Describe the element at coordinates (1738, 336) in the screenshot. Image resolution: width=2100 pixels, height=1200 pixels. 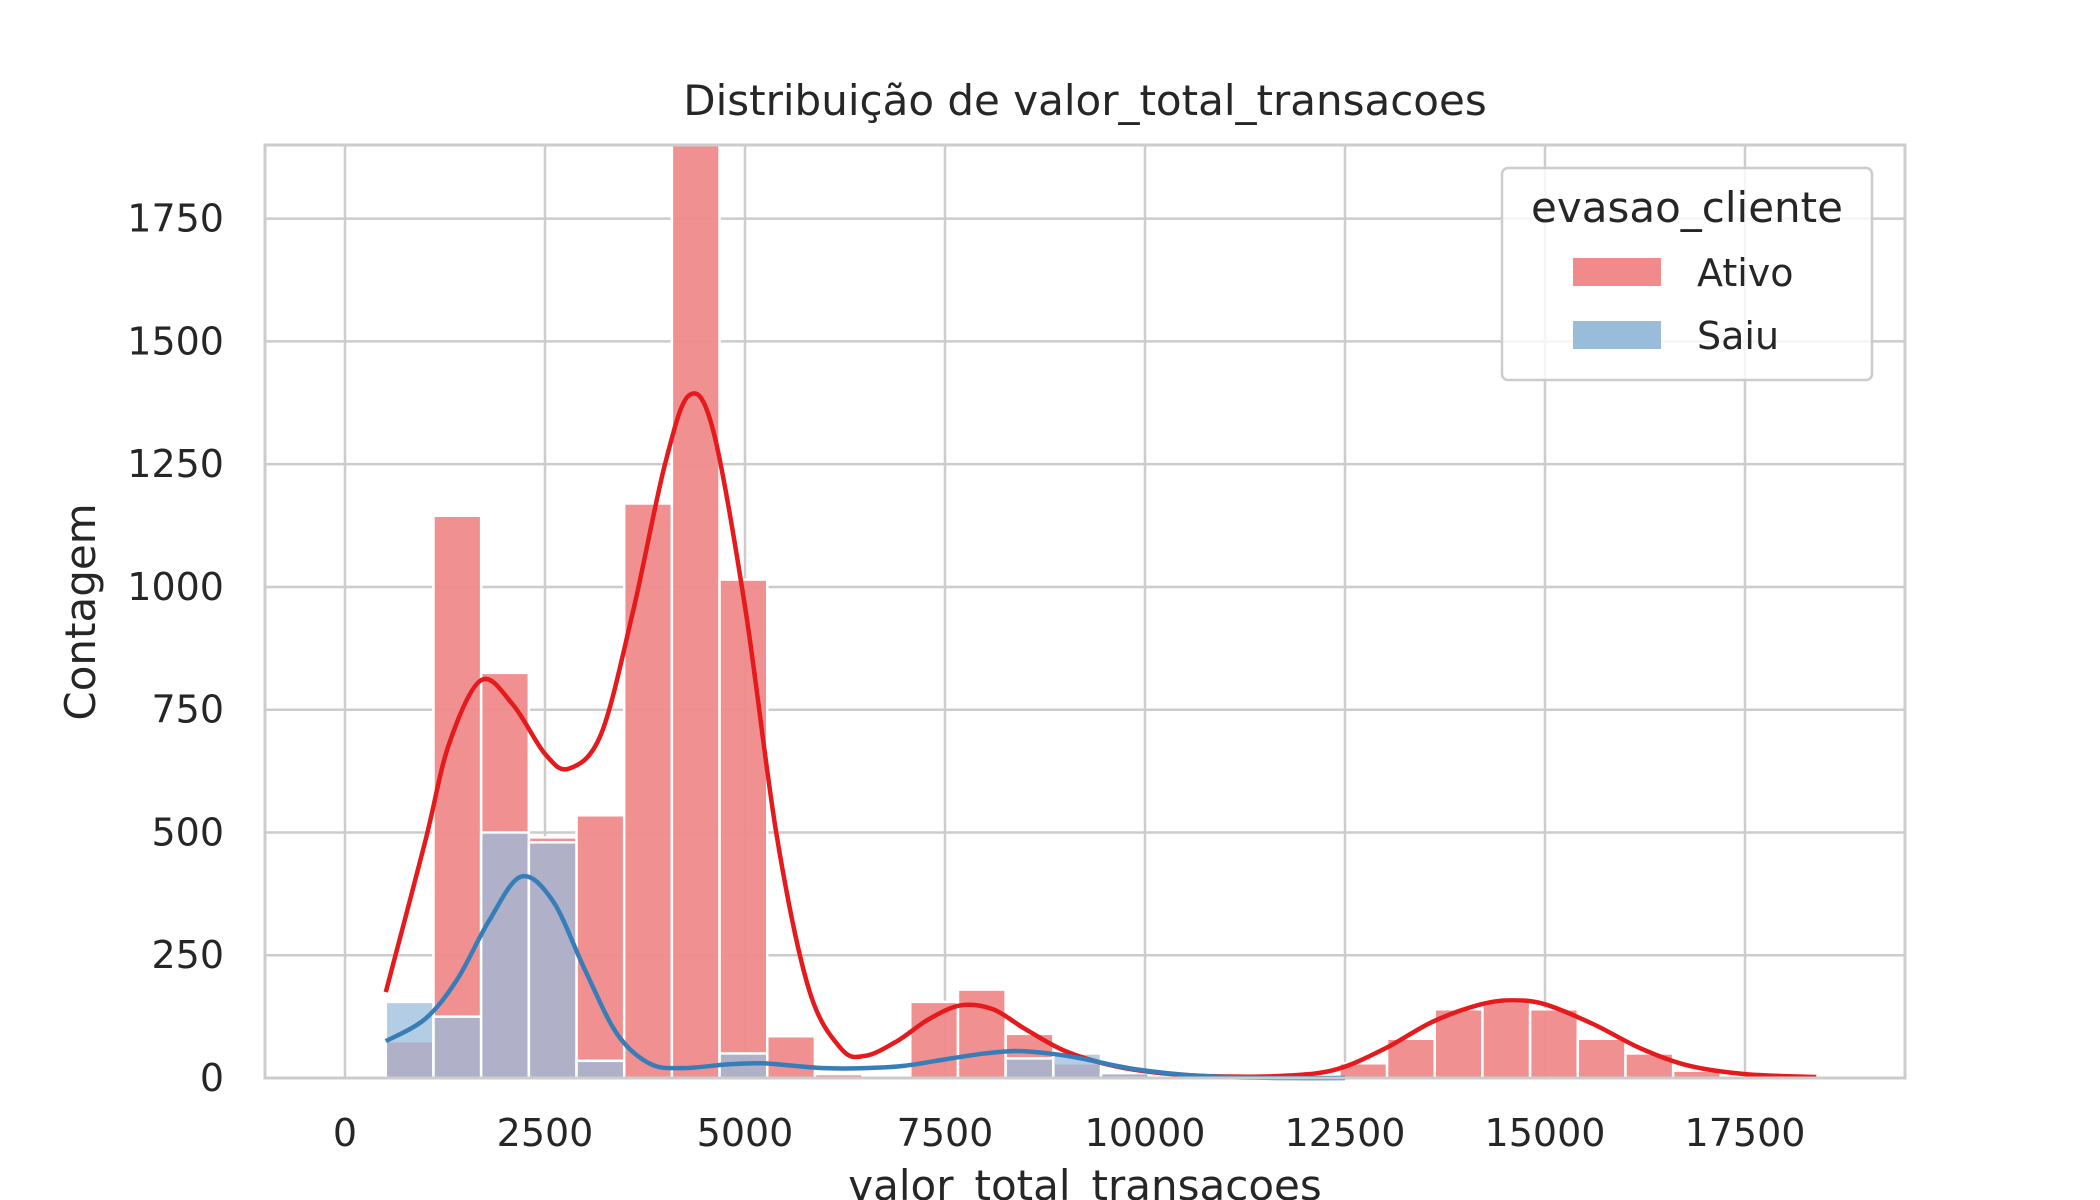
I see `legend-label-saiu: Saiu` at that location.